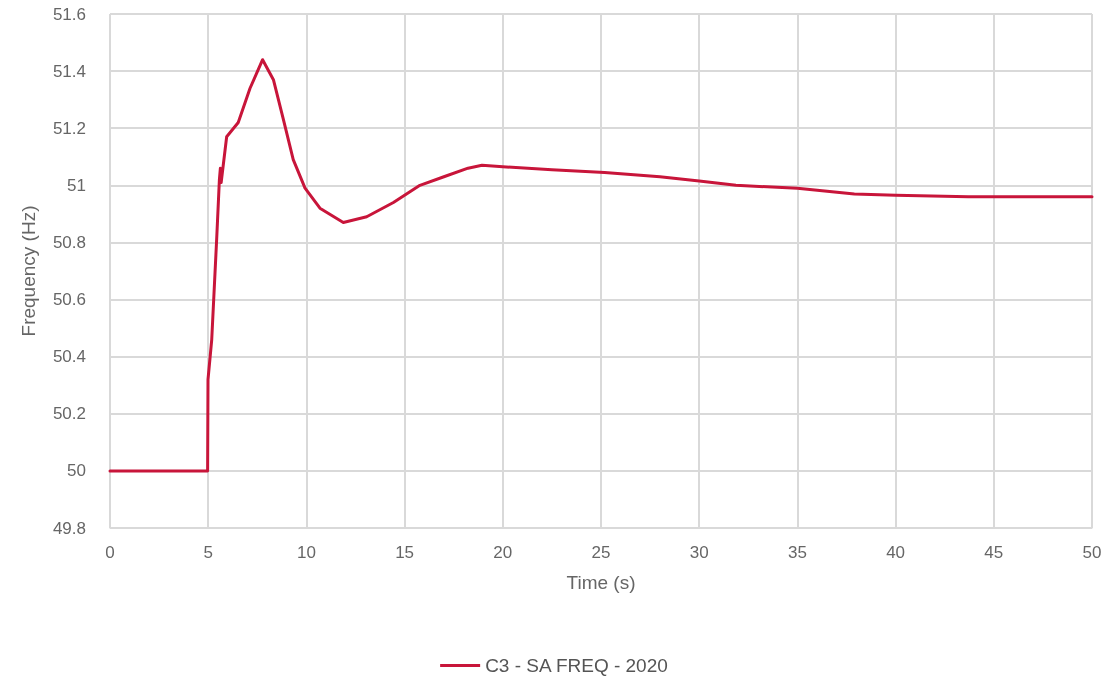  What do you see at coordinates (405, 552) in the screenshot?
I see `x-tick-label: 15` at bounding box center [405, 552].